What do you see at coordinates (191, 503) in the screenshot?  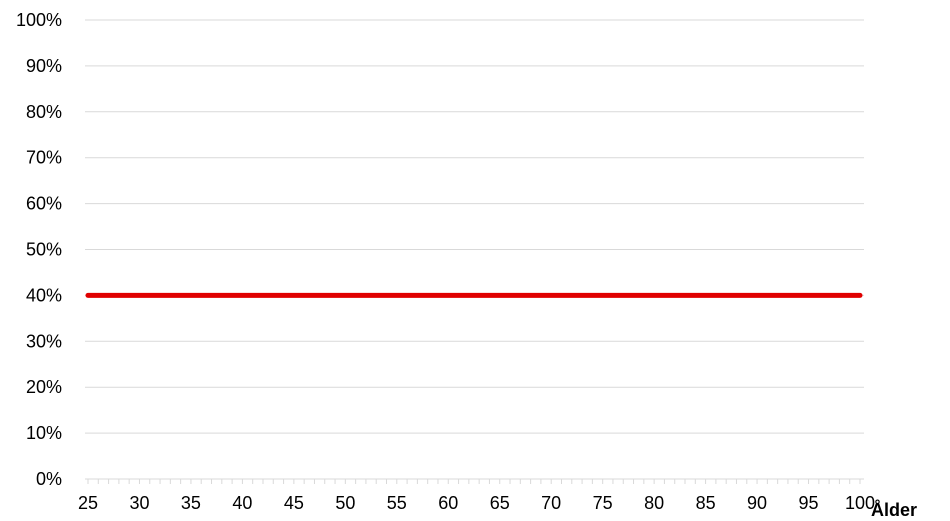 I see `x-tick-label: 35` at bounding box center [191, 503].